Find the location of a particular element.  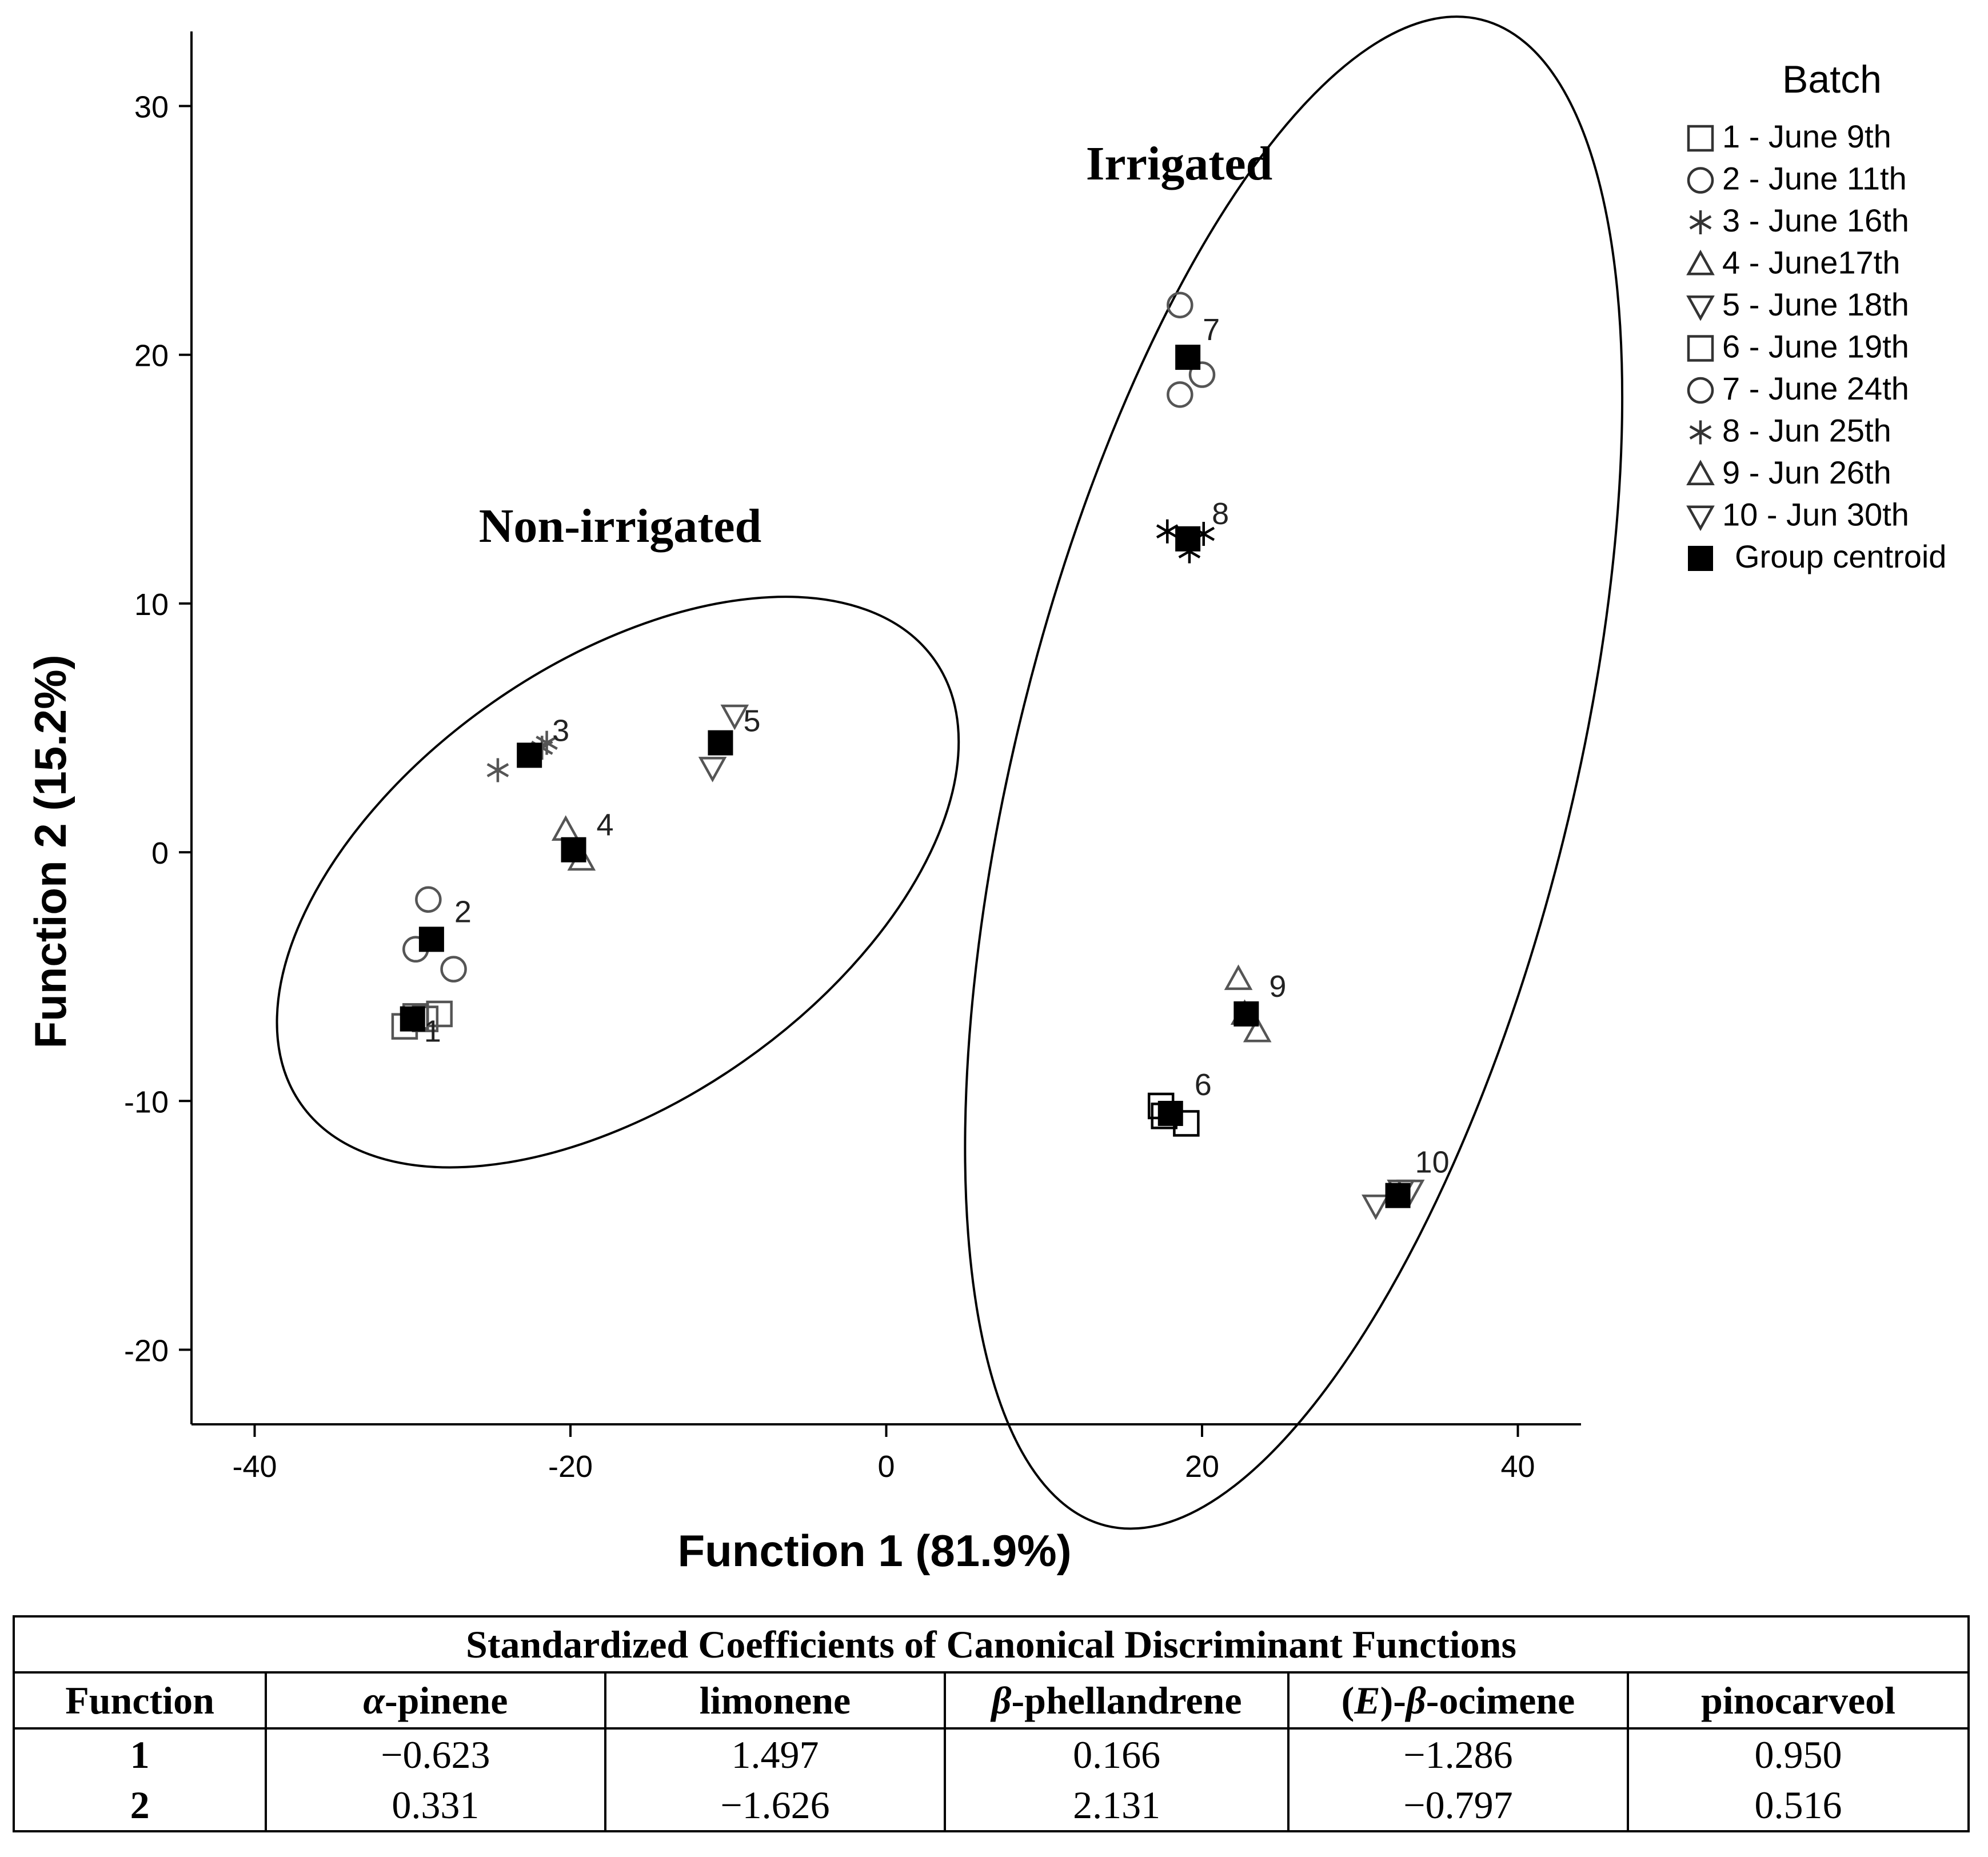

y-axis-label: Function 2 (15.2%) is located at coordinates (50, 851).